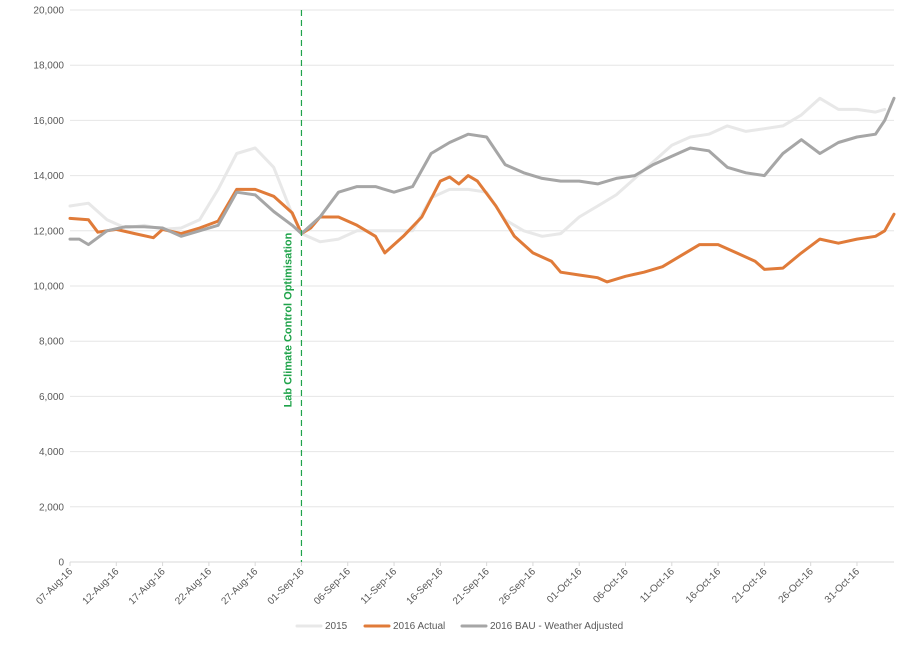 This screenshot has width=902, height=649. Describe the element at coordinates (48, 11) in the screenshot. I see `y-tick-label: 20,000` at that location.